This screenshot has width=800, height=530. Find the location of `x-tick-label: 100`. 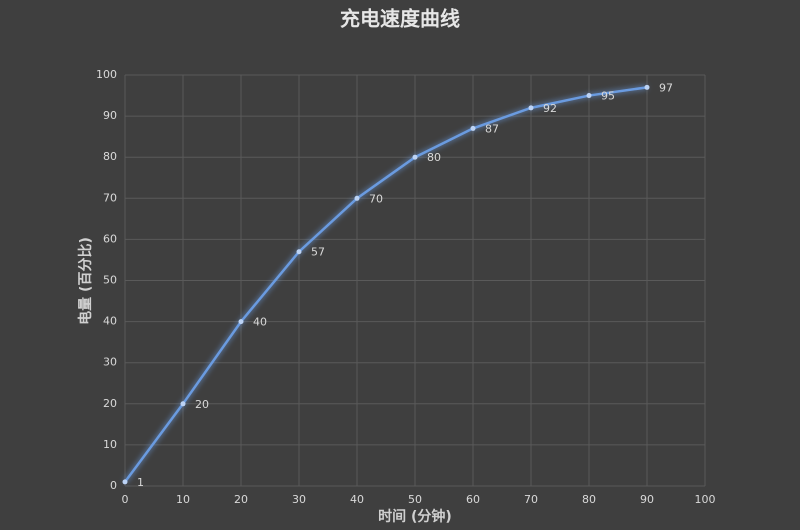

x-tick-label: 100 is located at coordinates (705, 499).